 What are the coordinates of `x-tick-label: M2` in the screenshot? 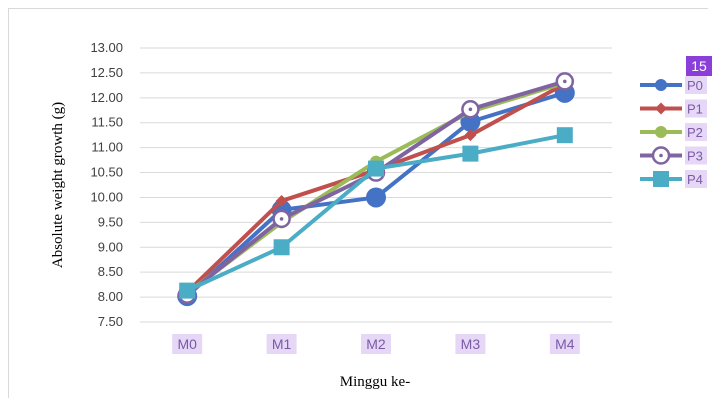 It's located at (376, 344).